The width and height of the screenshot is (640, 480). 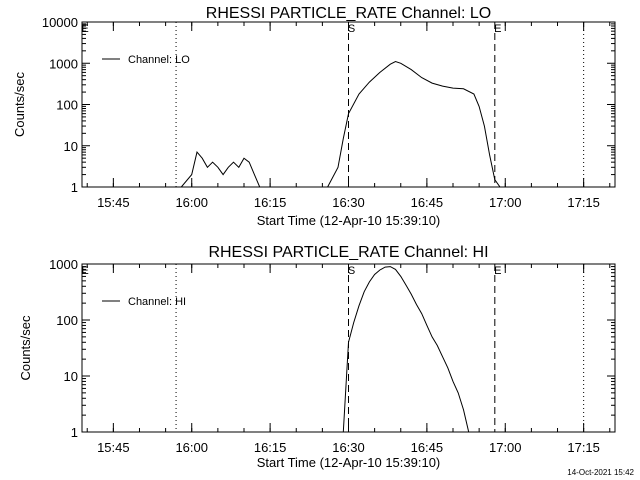 I want to click on series-line, so click(x=406, y=349).